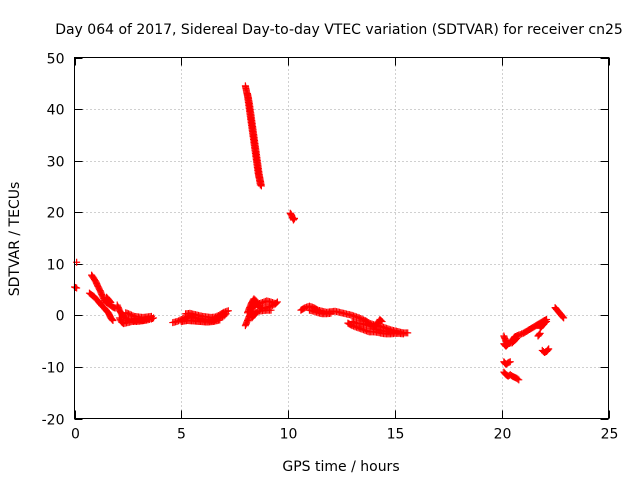  Describe the element at coordinates (340, 467) in the screenshot. I see `x-axis-label: GPS time / hours` at that location.